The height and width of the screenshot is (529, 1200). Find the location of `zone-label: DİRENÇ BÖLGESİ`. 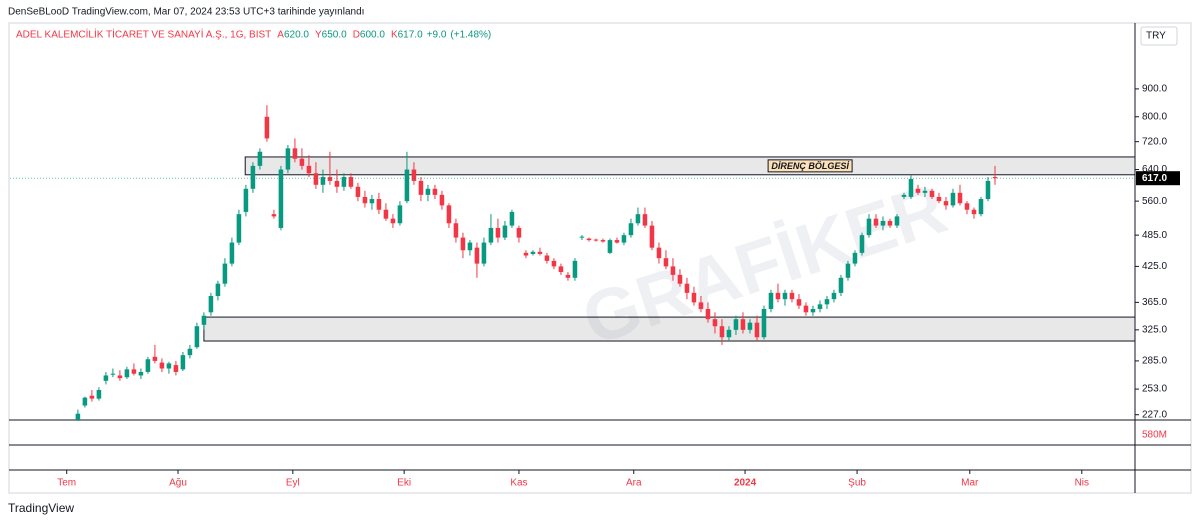

zone-label: DİRENÇ BÖLGESİ is located at coordinates (810, 166).